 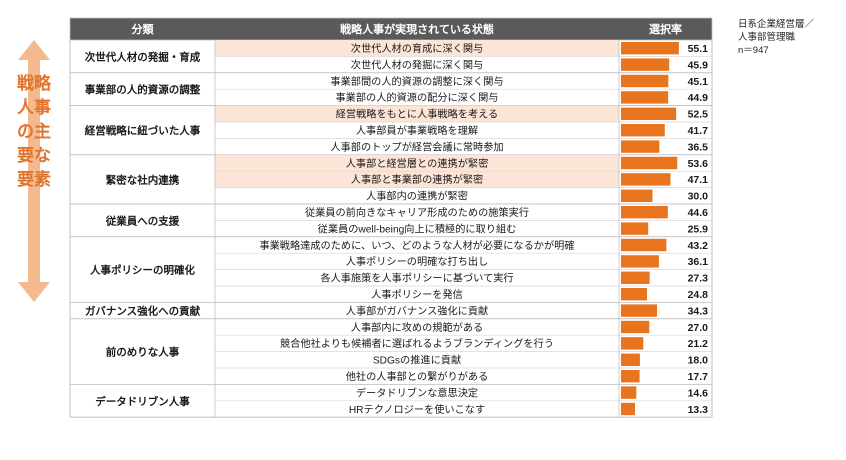 What do you see at coordinates (417, 409) in the screenshot?
I see `state-label: HRテクノロジーを使いこなす` at bounding box center [417, 409].